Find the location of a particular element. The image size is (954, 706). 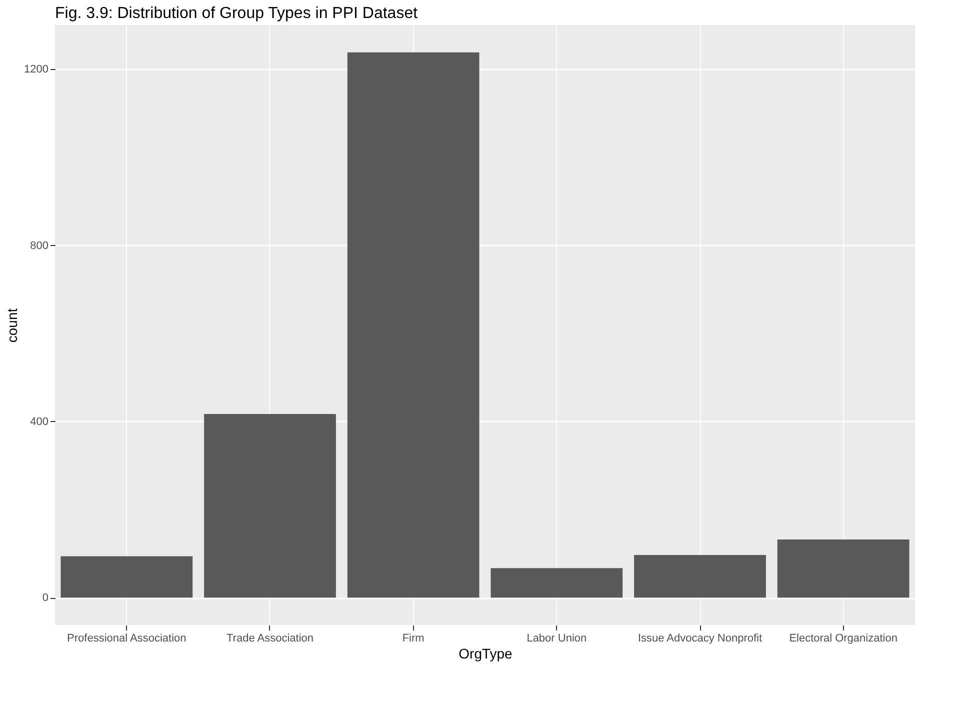

chart-title: Fig. 3.9: Distribution of Group Types in PPI Dataset is located at coordinates (236, 13).